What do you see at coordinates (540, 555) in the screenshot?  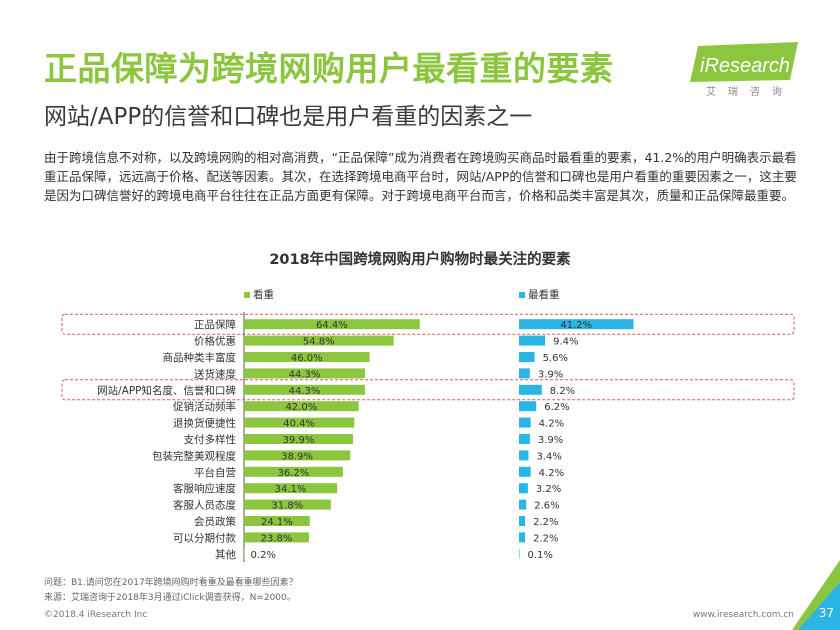 I see `data-label-series2: 0.1%` at bounding box center [540, 555].